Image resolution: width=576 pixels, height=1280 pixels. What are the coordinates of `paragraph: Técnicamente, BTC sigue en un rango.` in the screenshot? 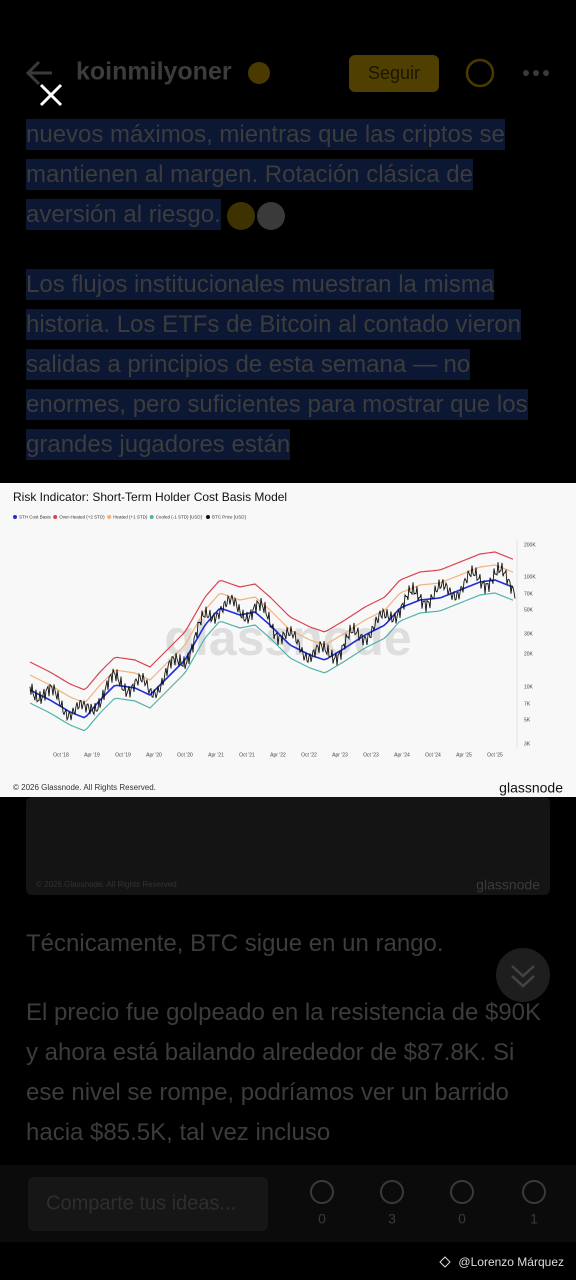 It's located at (235, 943).